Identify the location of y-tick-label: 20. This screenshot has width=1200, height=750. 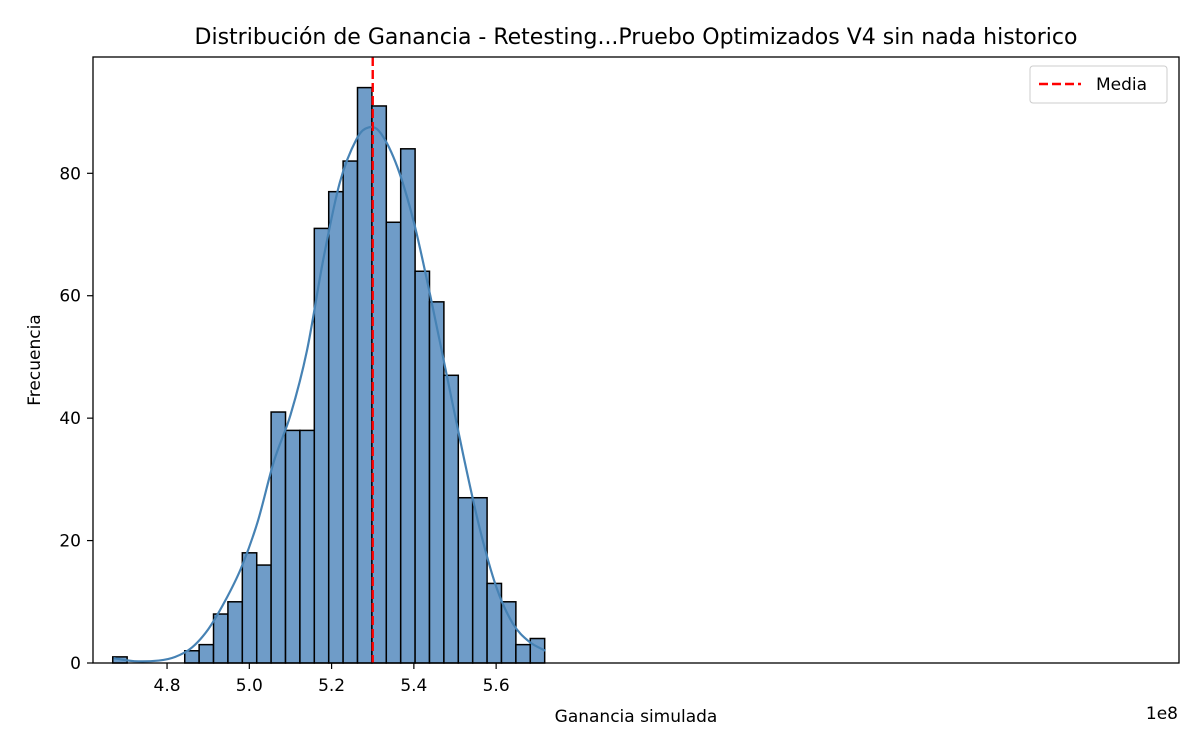
(70, 542).